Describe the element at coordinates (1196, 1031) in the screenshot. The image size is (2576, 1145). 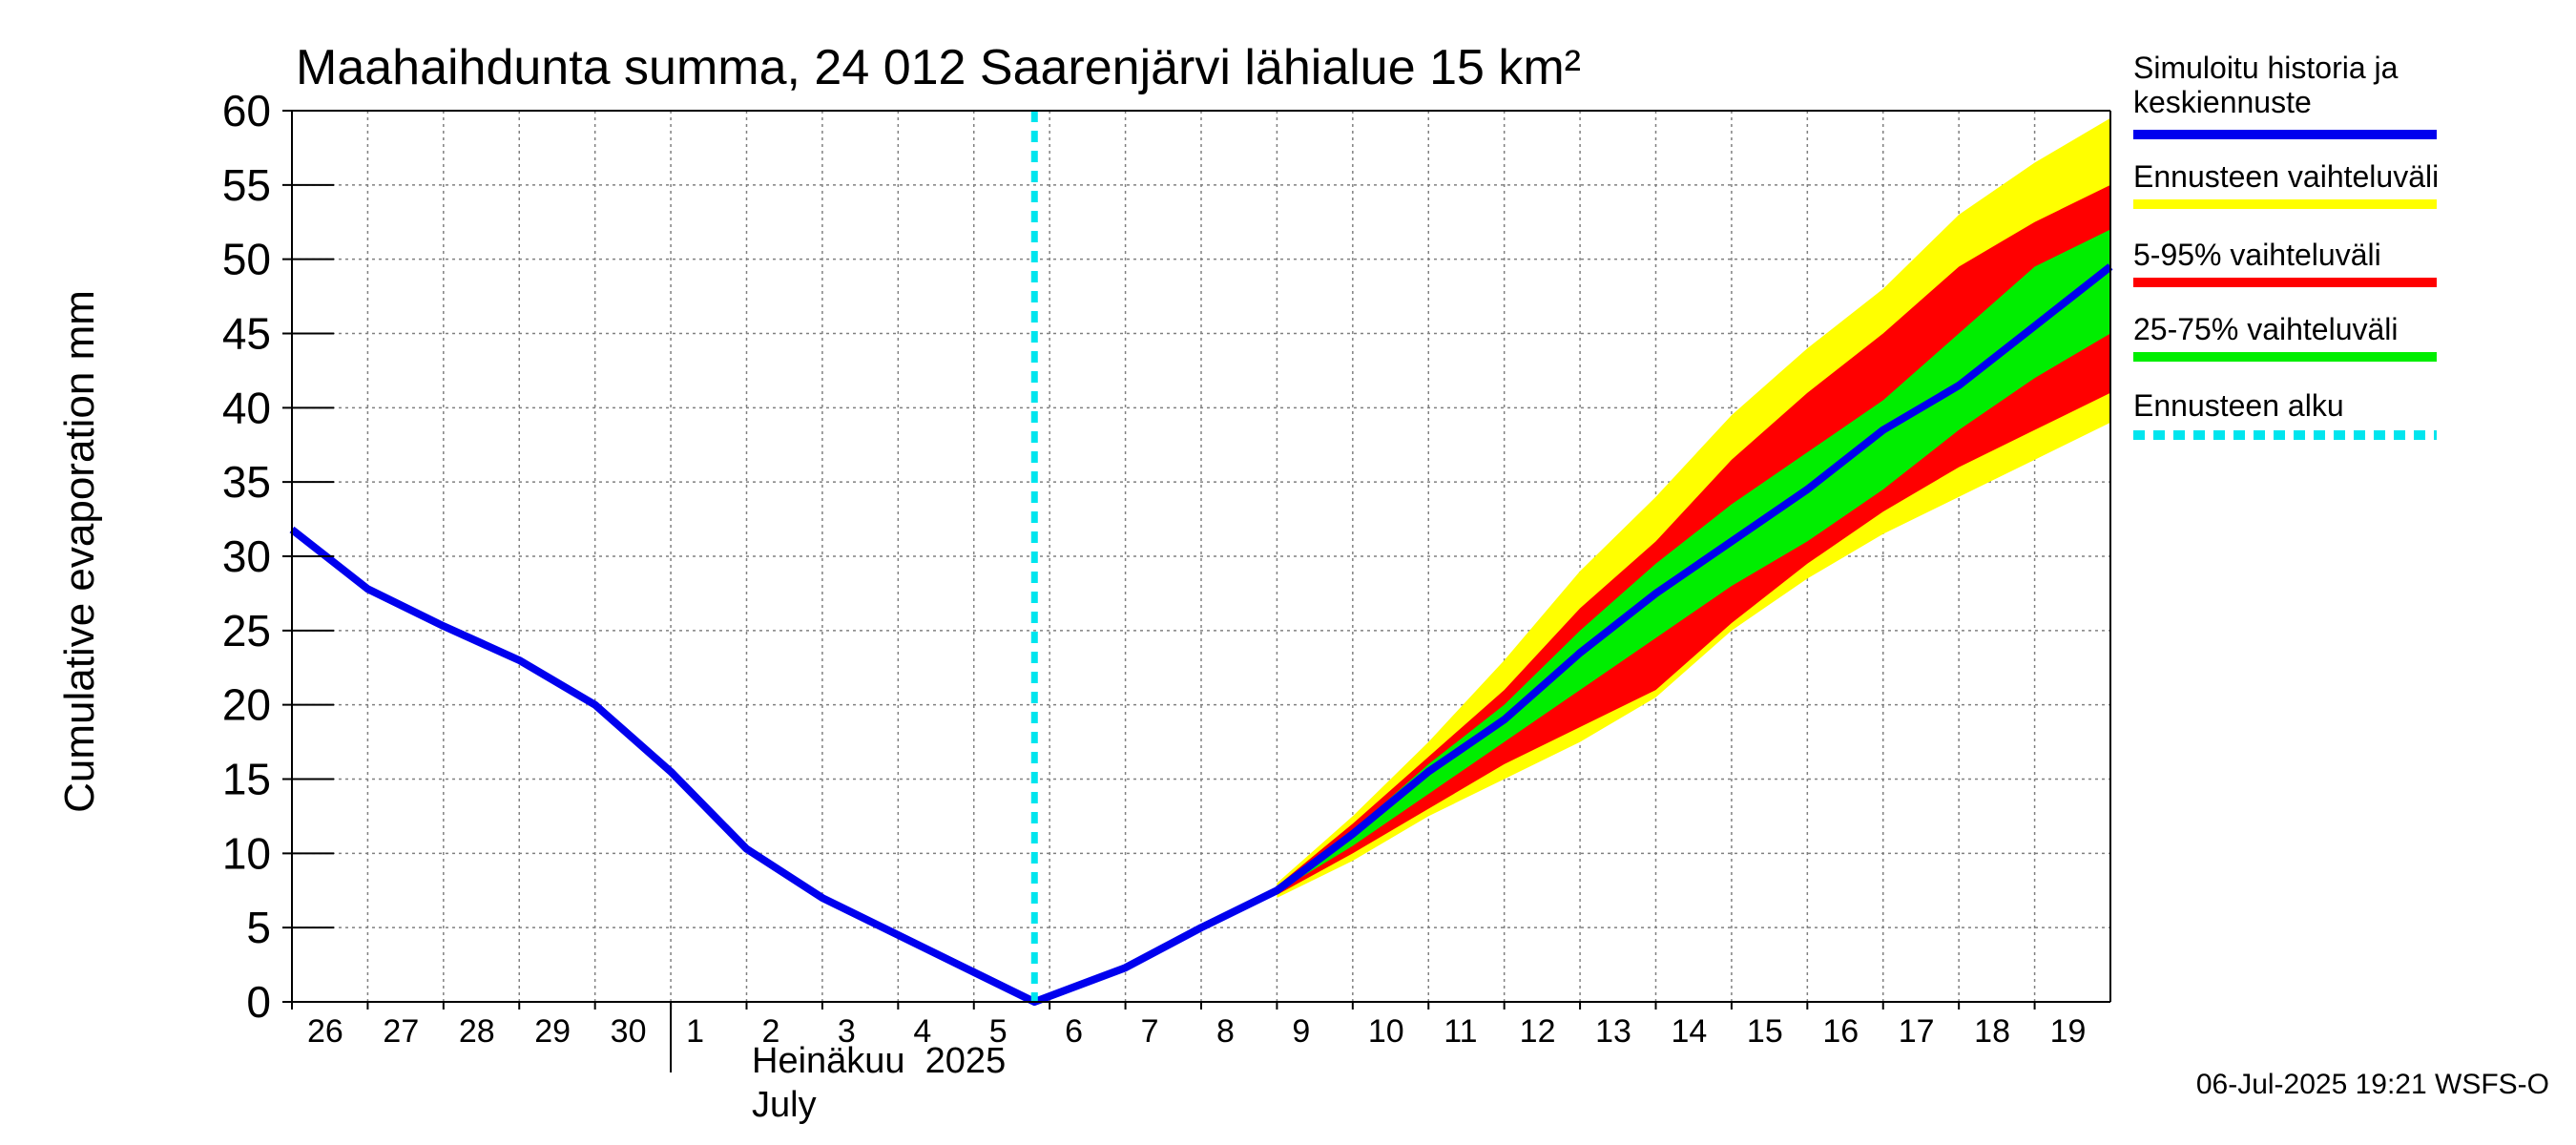
I see `x-tick-labels: 26 27 28 29 30 1 2 3 4 5 6 7 8 9 10 11 12 13 14 15 16 17 18 19` at that location.